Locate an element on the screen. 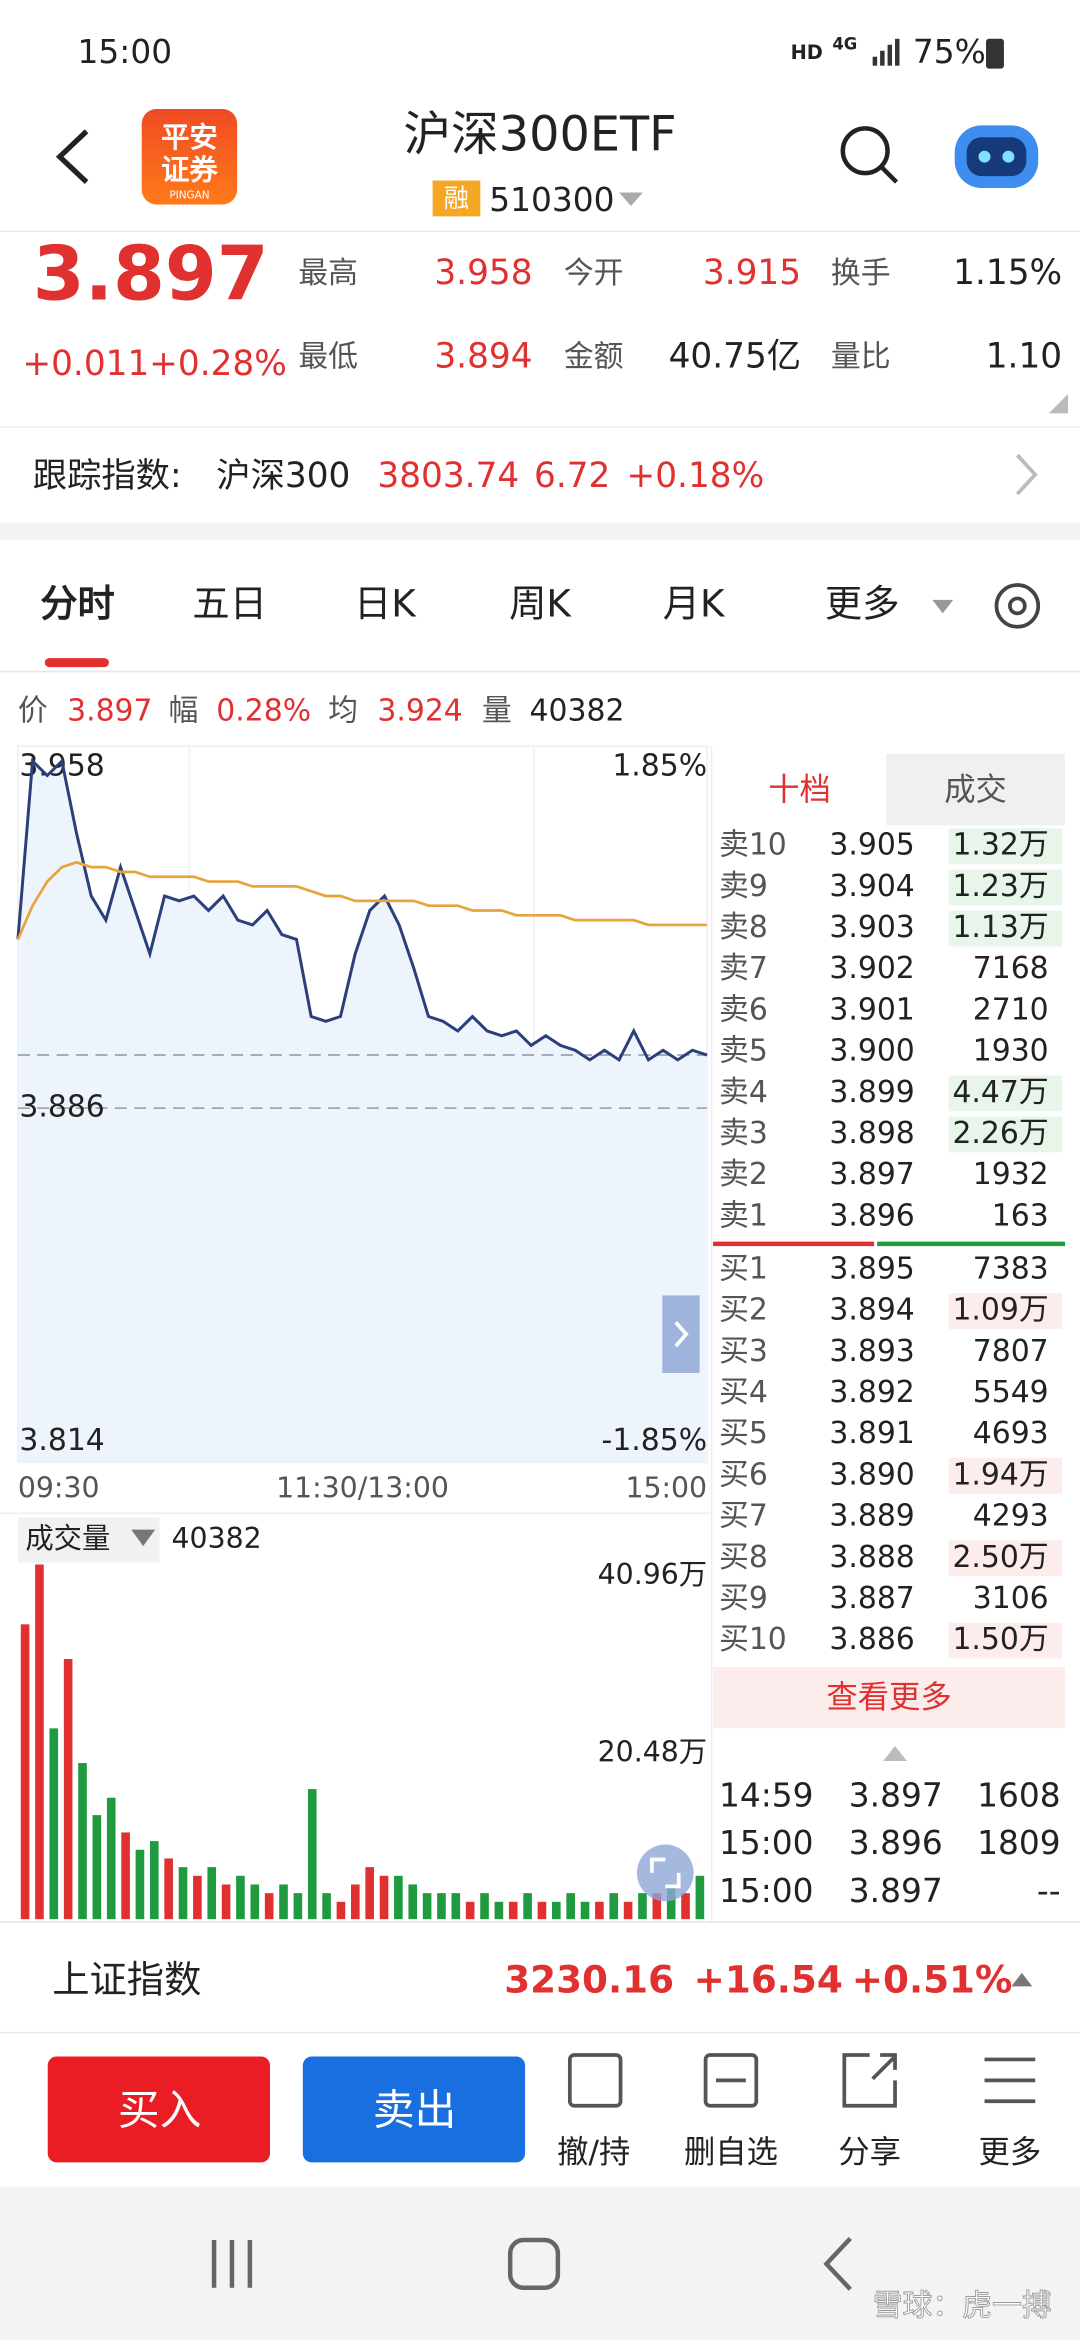 This screenshot has height=2340, width=1080. tab: 分时 is located at coordinates (77, 603).